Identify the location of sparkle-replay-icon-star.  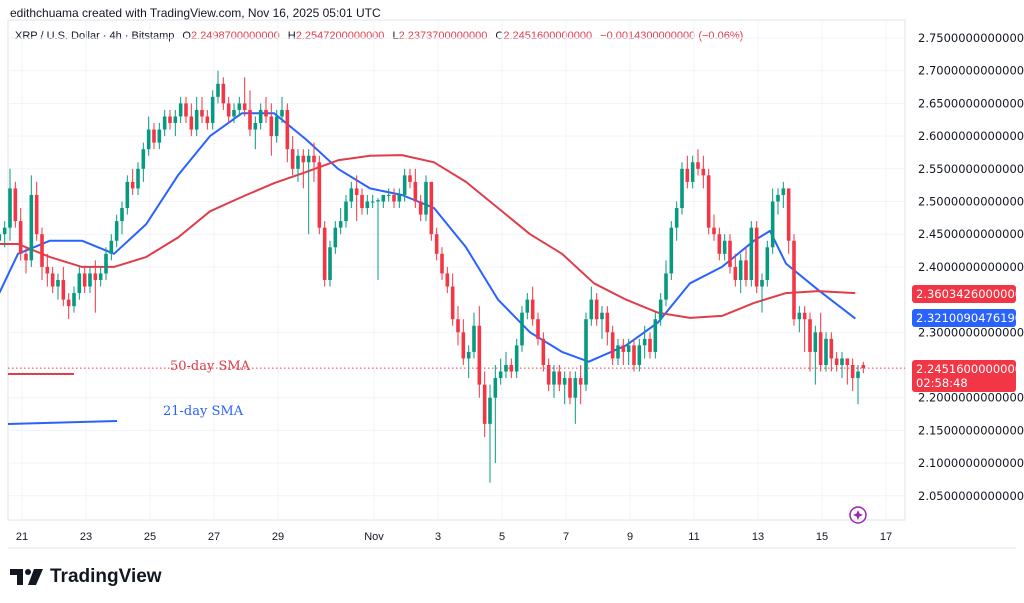
(858, 515).